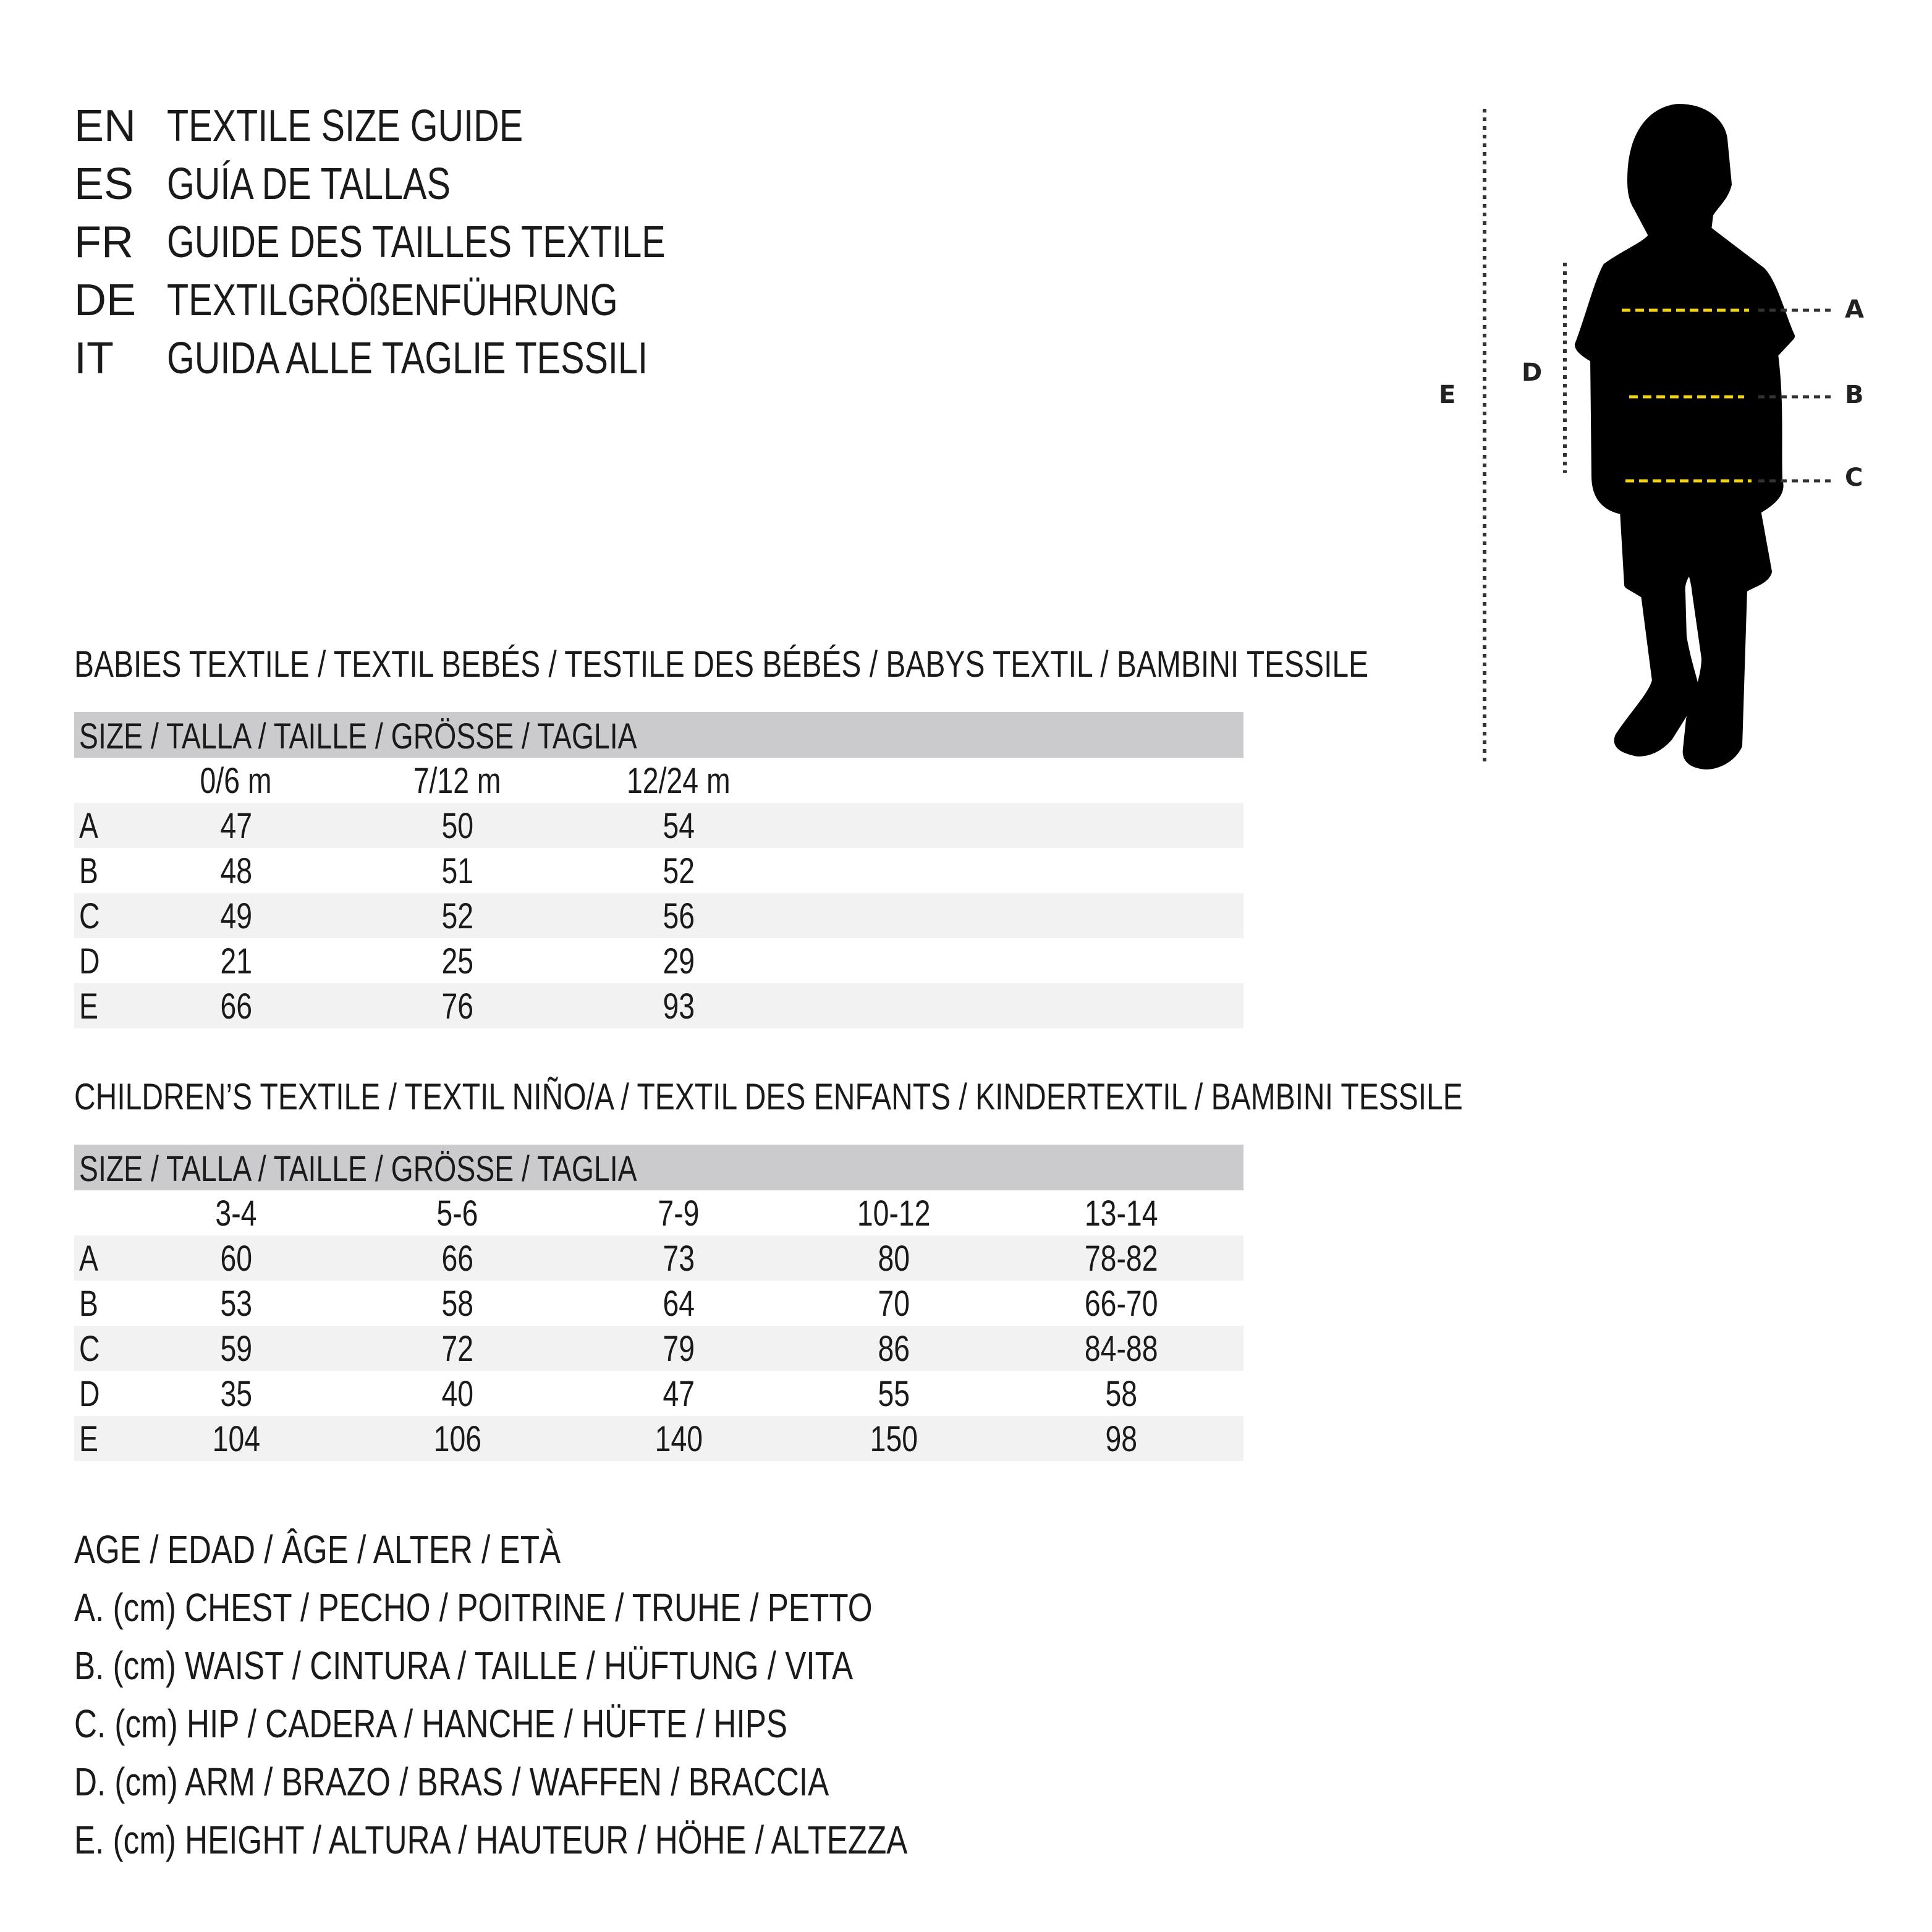 The width and height of the screenshot is (1932, 1932). I want to click on label-c: C, so click(1854, 478).